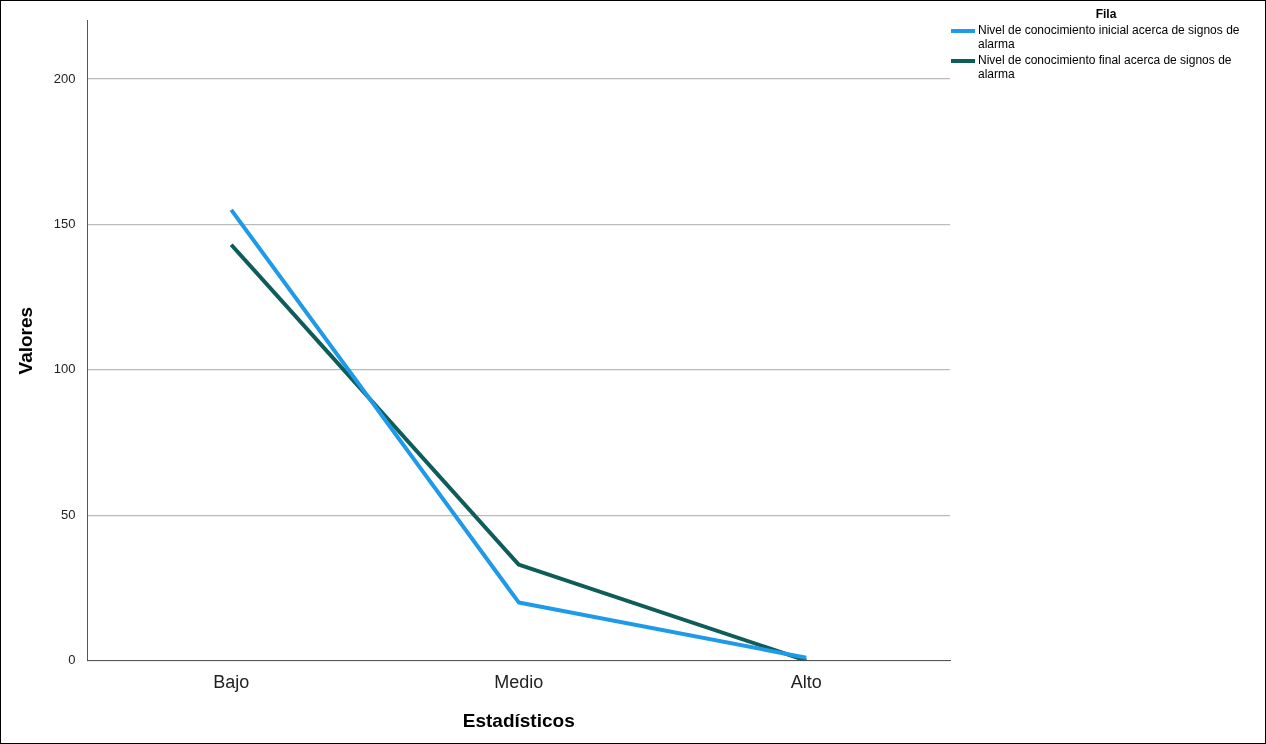 The width and height of the screenshot is (1266, 744). Describe the element at coordinates (25, 340) in the screenshot. I see `y-axis-title: Valores` at that location.